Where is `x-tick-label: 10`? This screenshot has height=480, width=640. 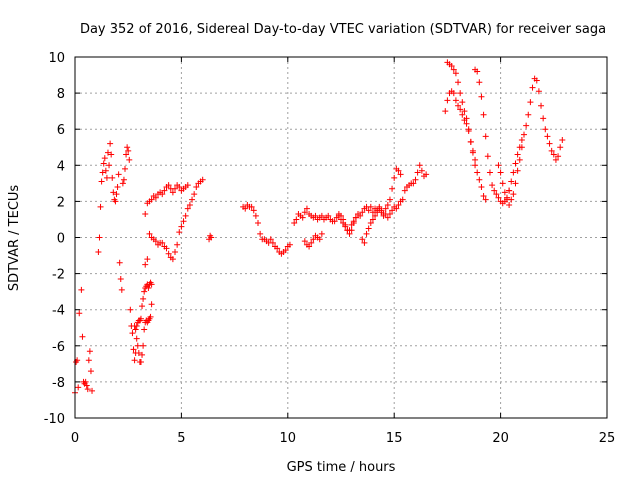 x-tick-label: 10 is located at coordinates (288, 438).